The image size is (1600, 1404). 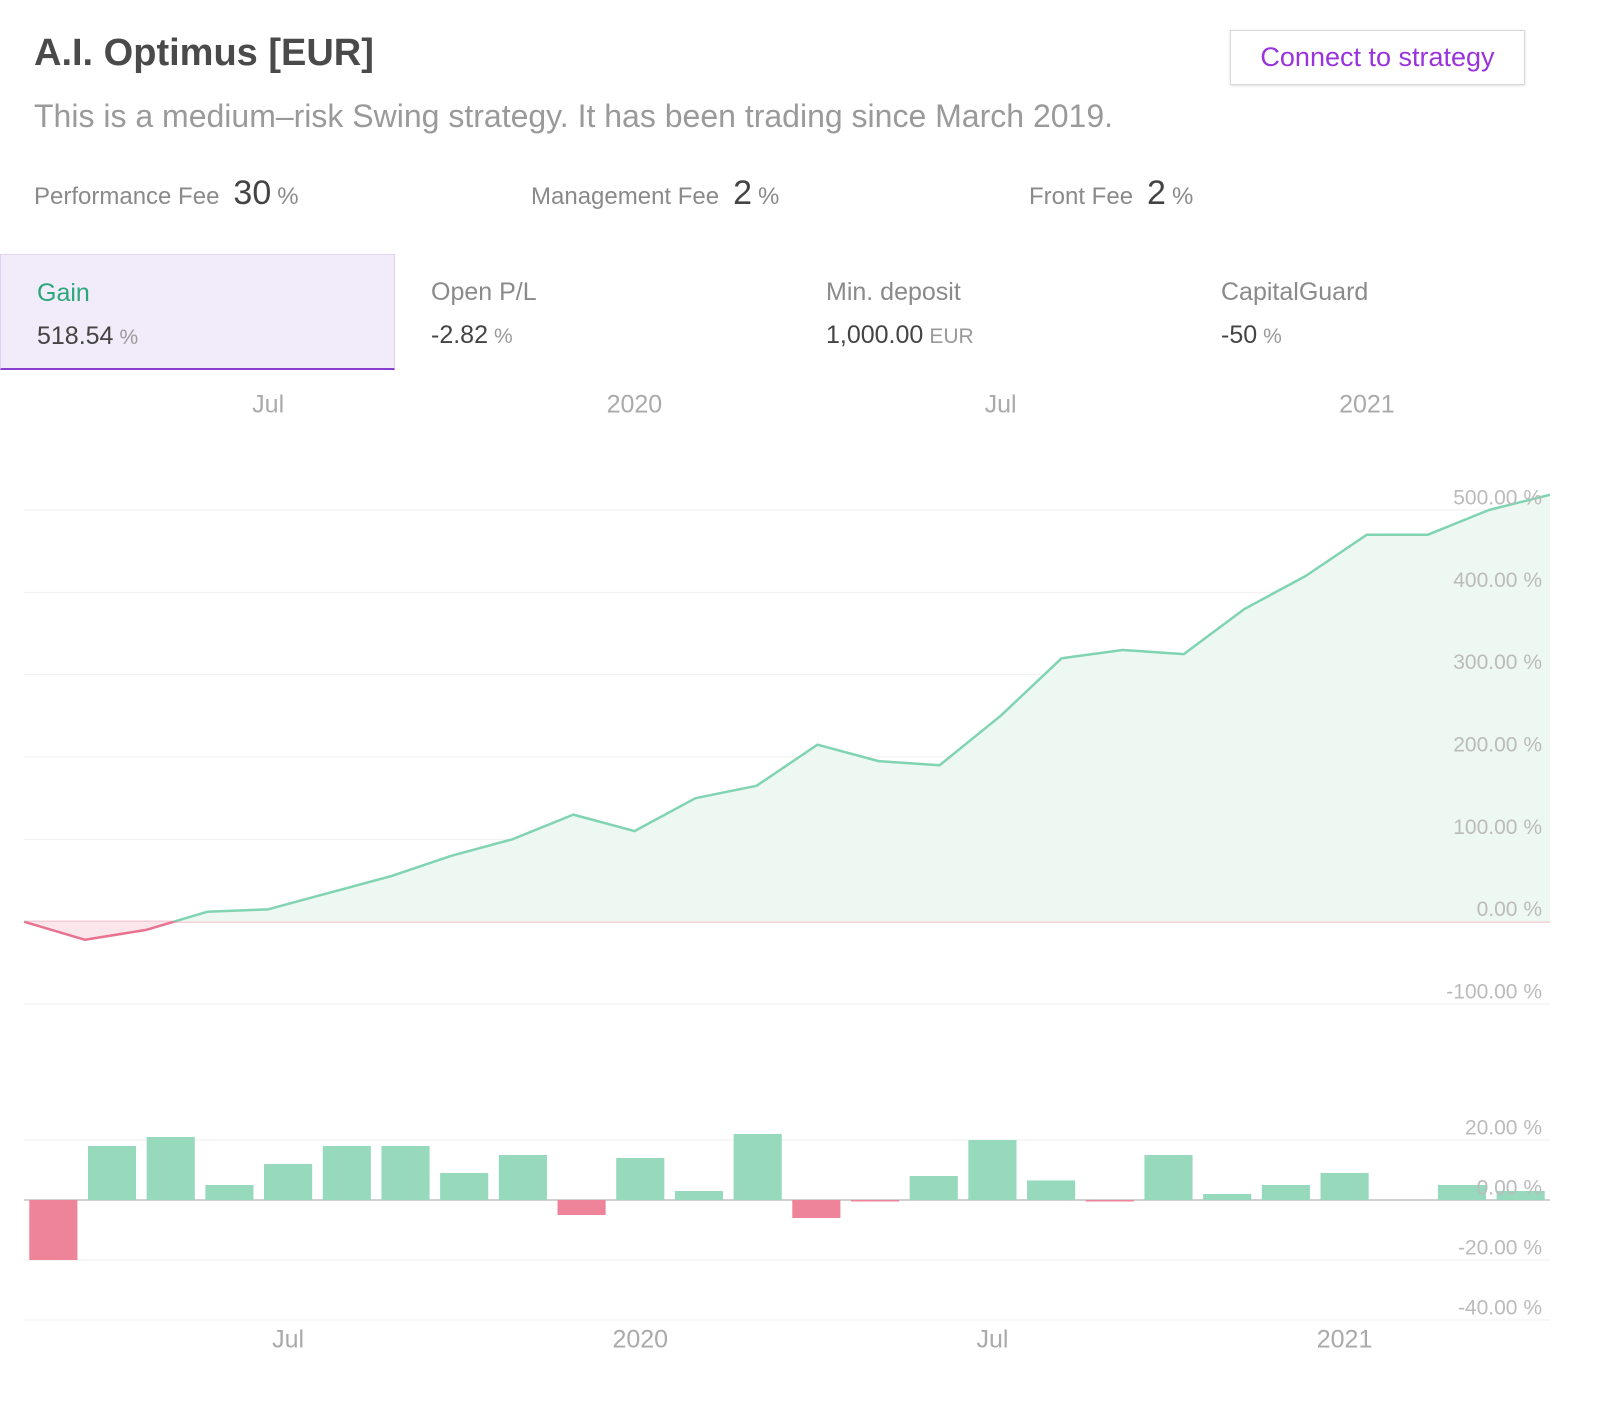 What do you see at coordinates (127, 196) in the screenshot?
I see `fee-label: Performance Fee` at bounding box center [127, 196].